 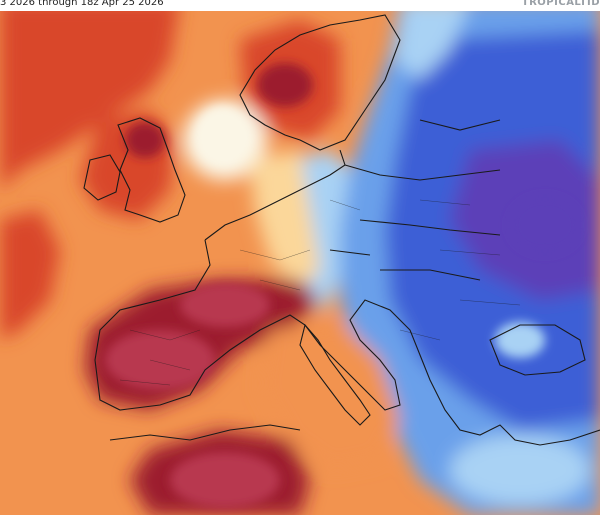 I want to click on black-sea-outline, so click(x=537, y=350).